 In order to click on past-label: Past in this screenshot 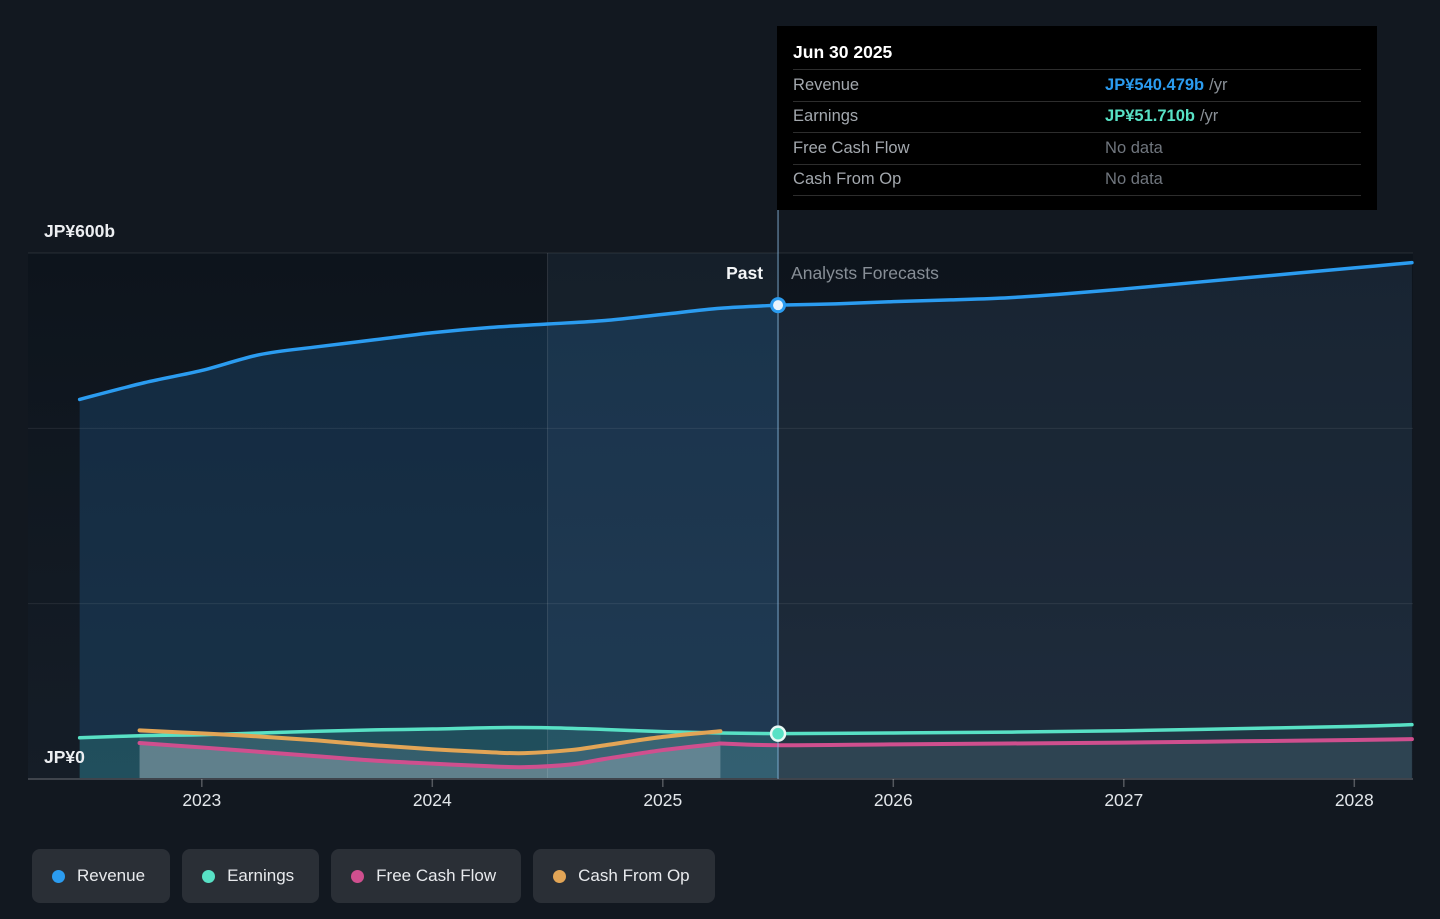, I will do `click(745, 273)`.